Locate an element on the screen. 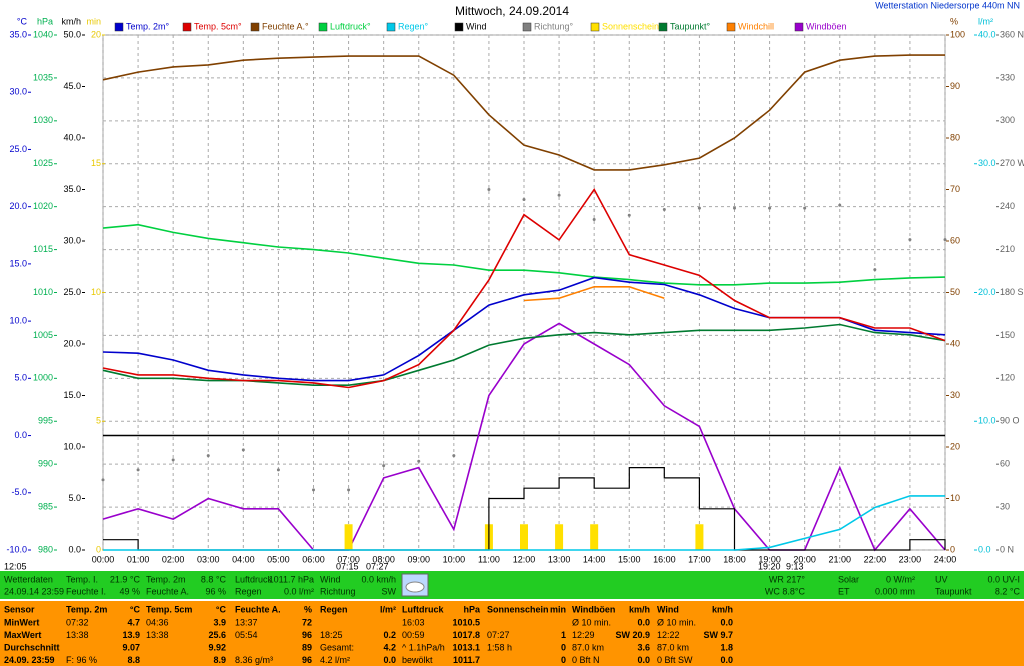 The image size is (1024, 666). tick-label: 30.0 is located at coordinates (987, 163).